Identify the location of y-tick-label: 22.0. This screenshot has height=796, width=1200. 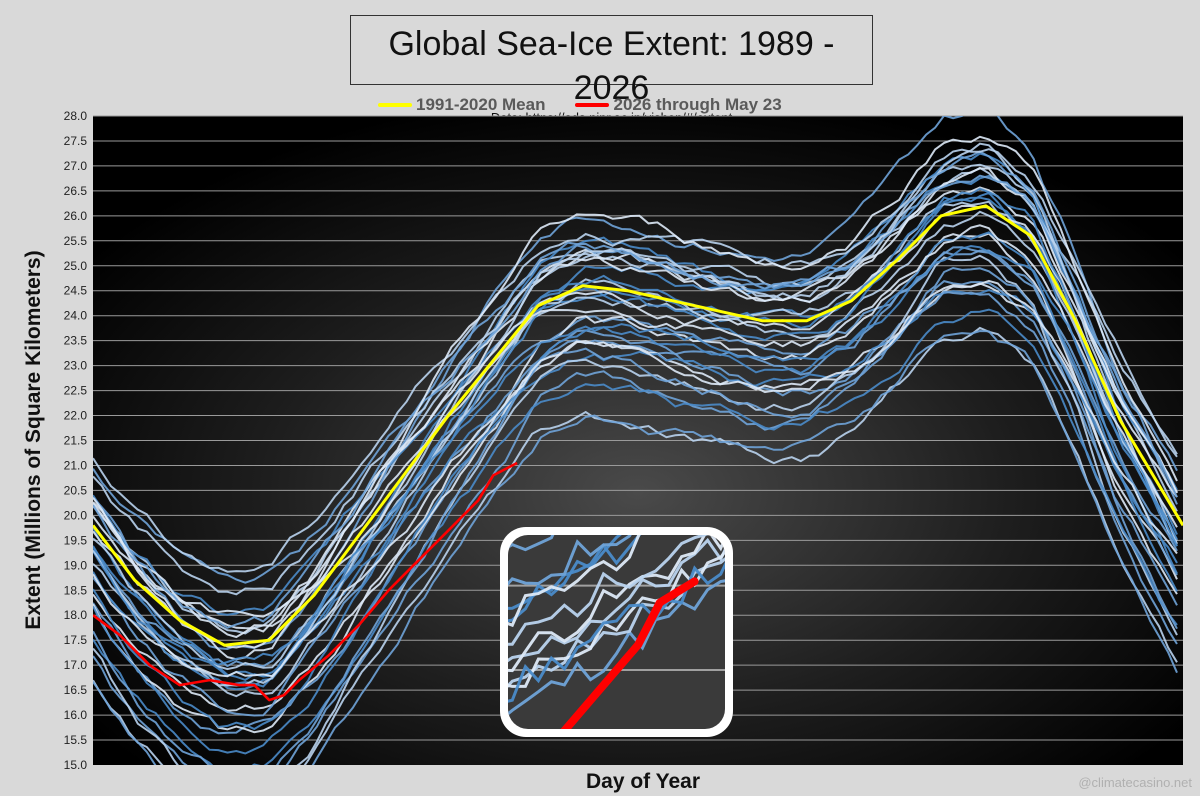
(76, 416).